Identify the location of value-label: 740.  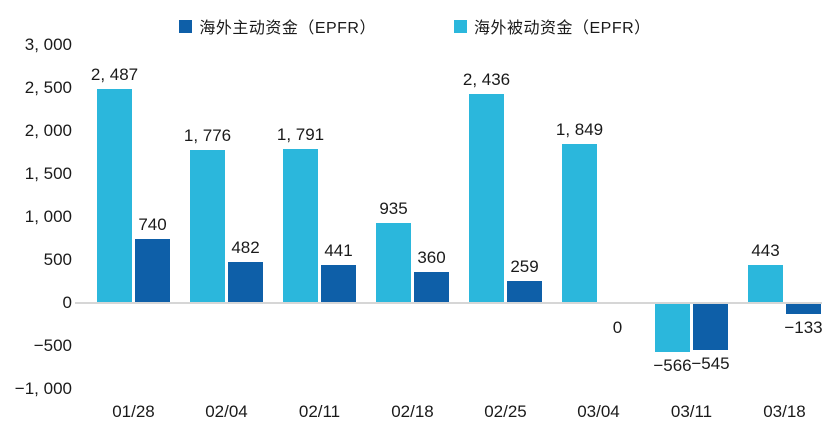
(152, 225).